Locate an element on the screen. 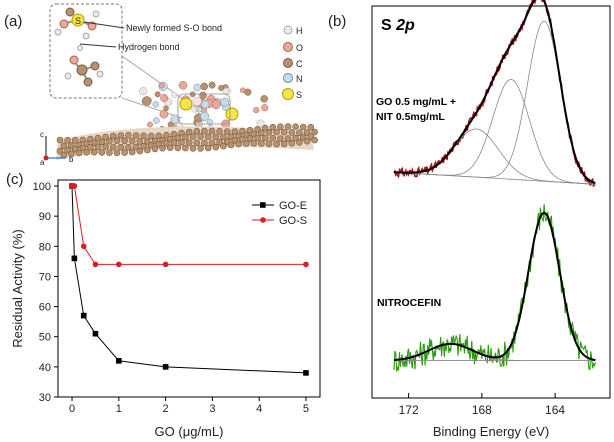 The width and height of the screenshot is (614, 442). xps-x-tick-label: 168 is located at coordinates (482, 410).